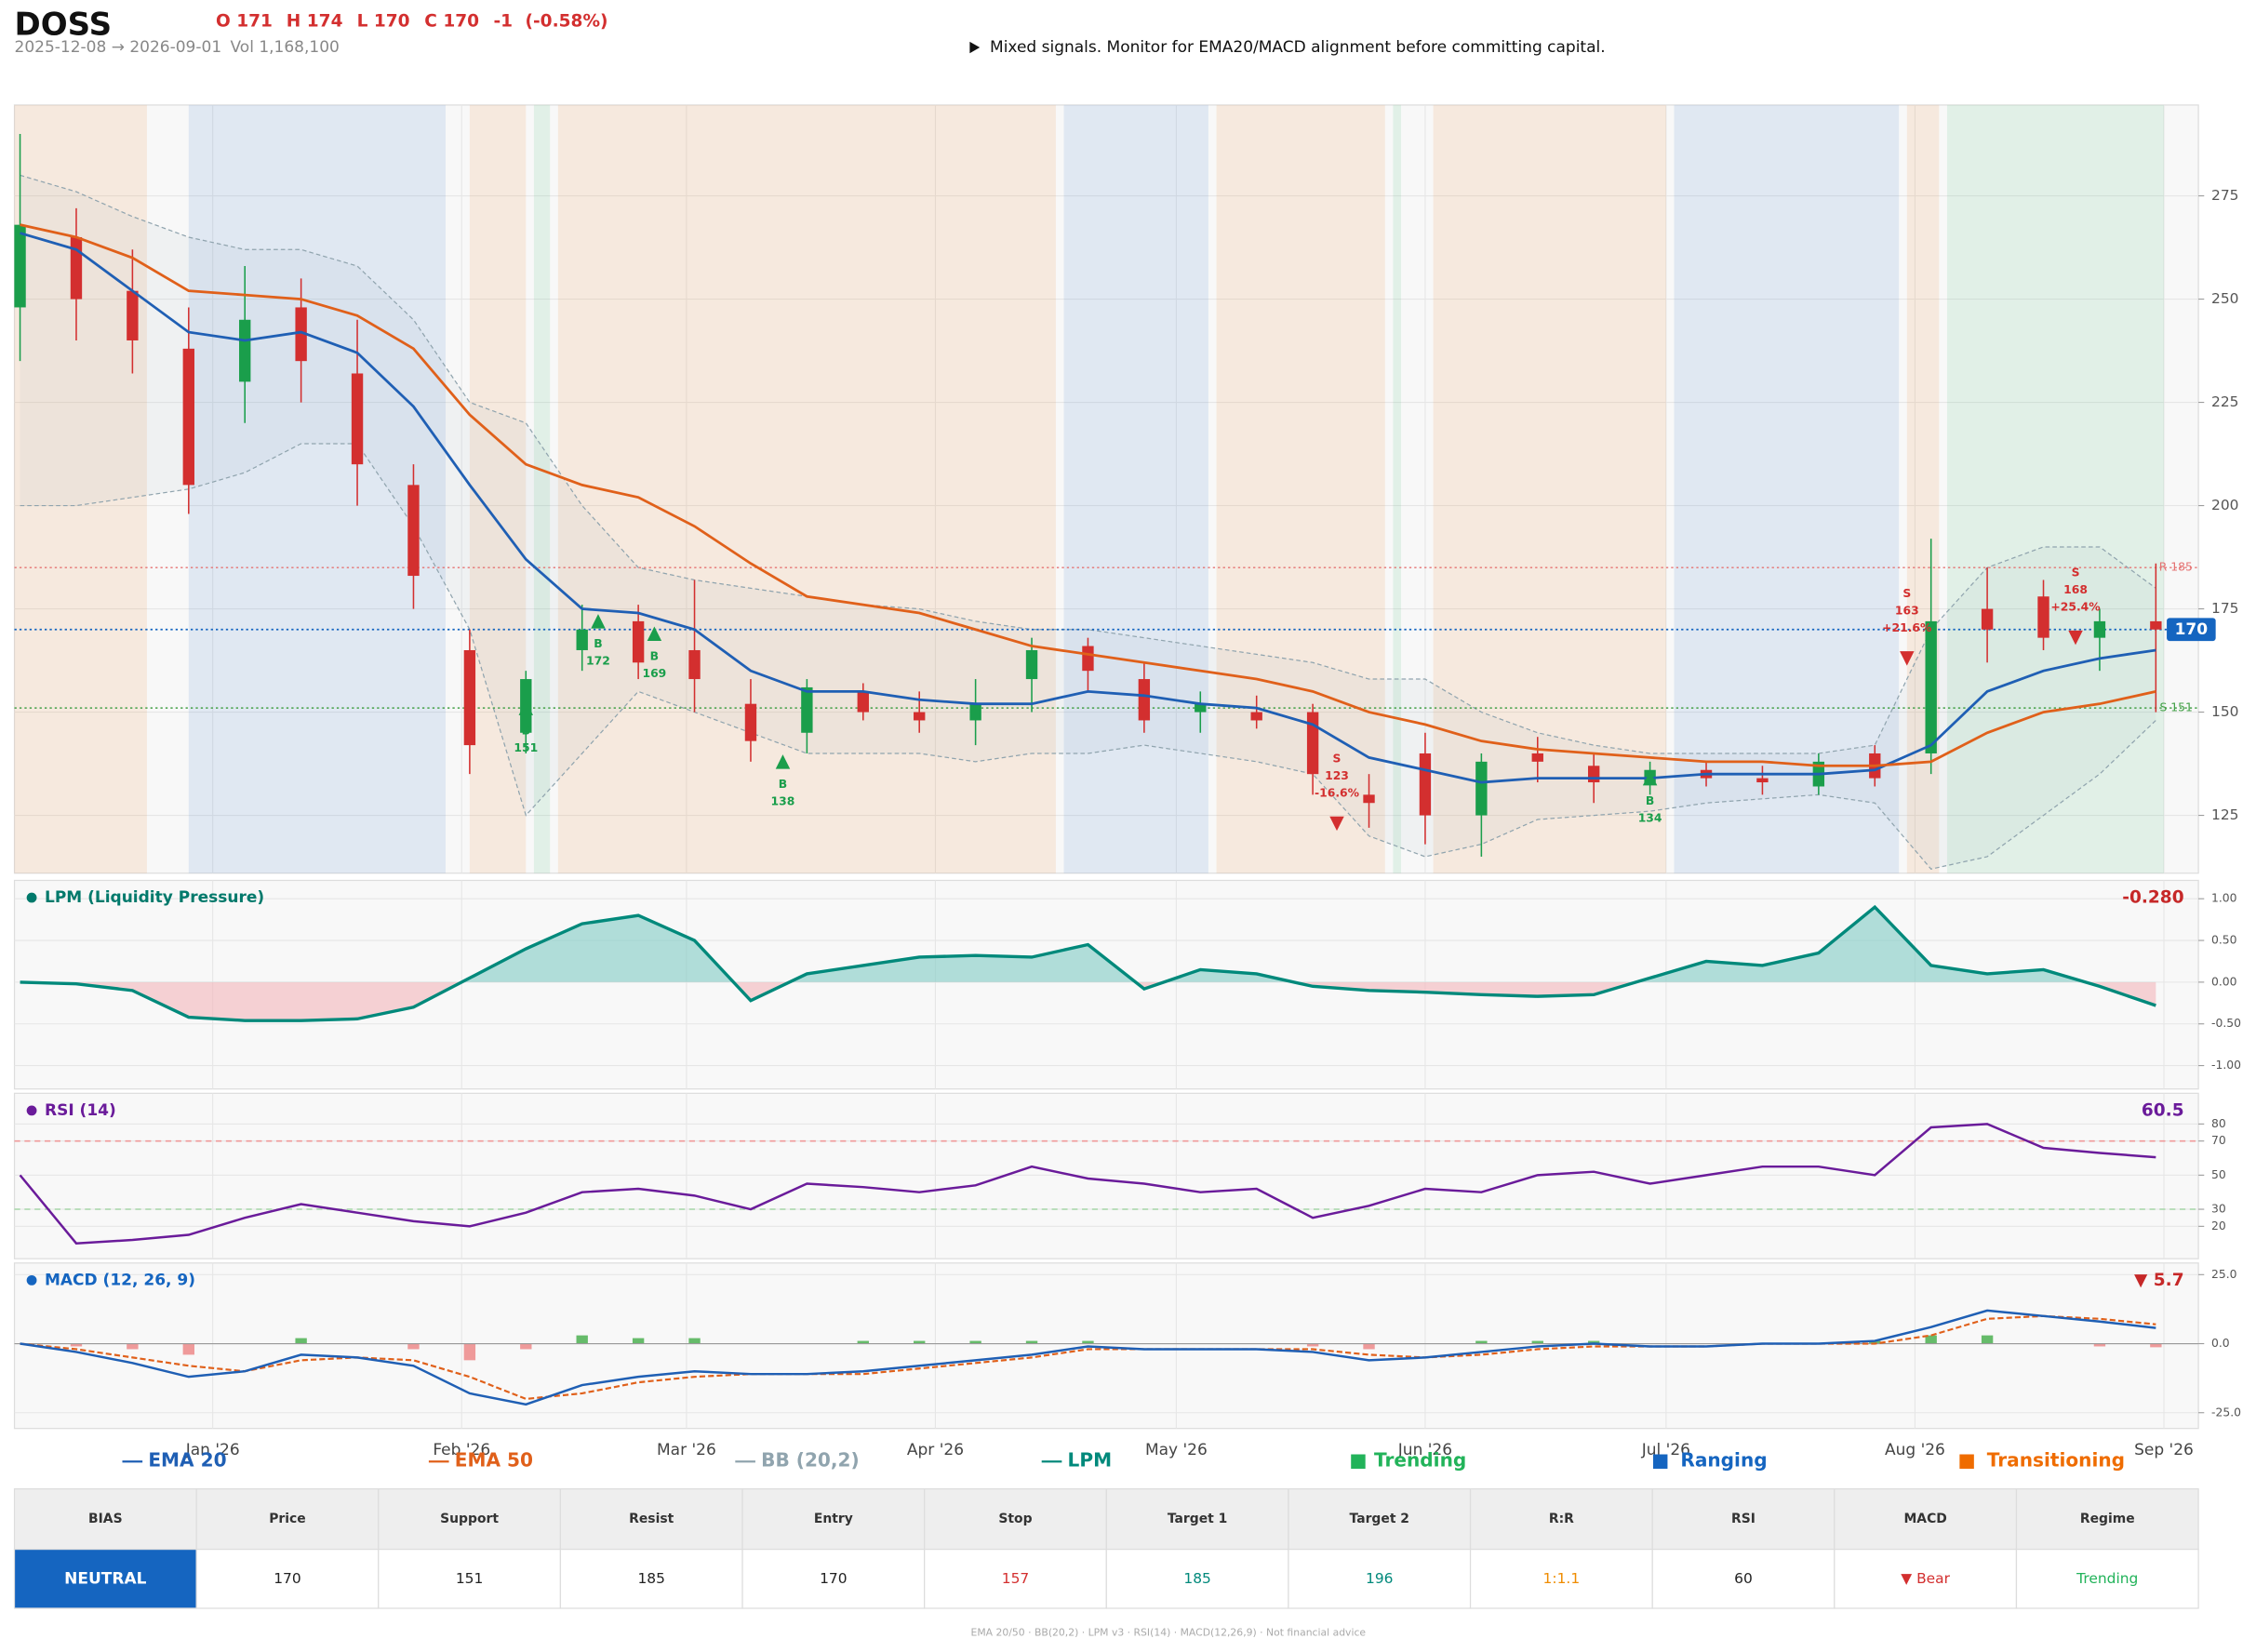 This screenshot has width=2256, height=1652. I want to click on table-value: 185, so click(651, 1578).